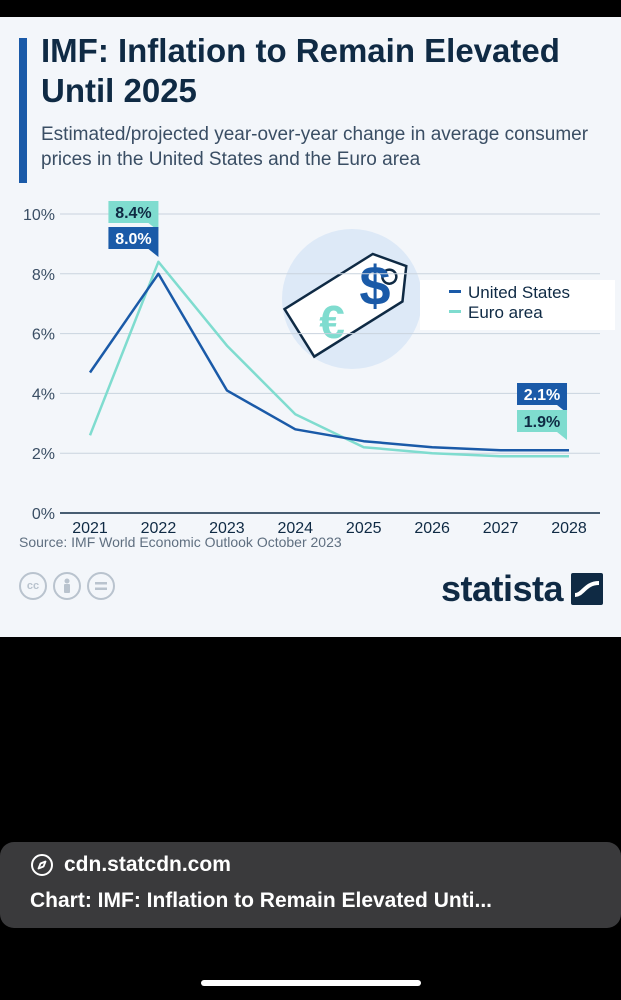  What do you see at coordinates (101, 586) in the screenshot?
I see `no-derivatives-icon` at bounding box center [101, 586].